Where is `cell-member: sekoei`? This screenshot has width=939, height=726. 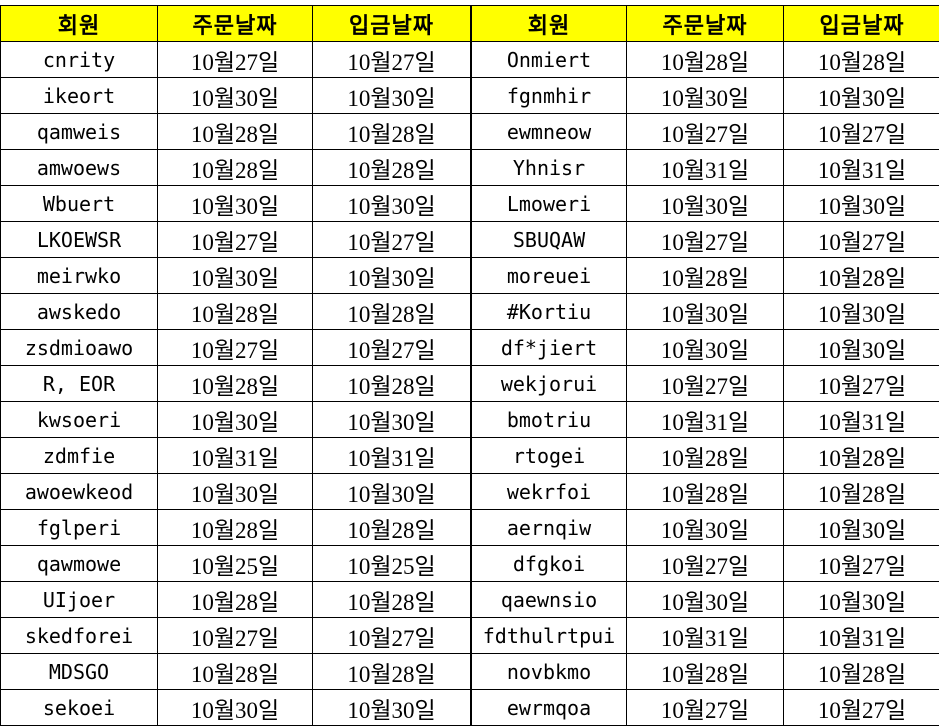 cell-member: sekoei is located at coordinates (79, 708).